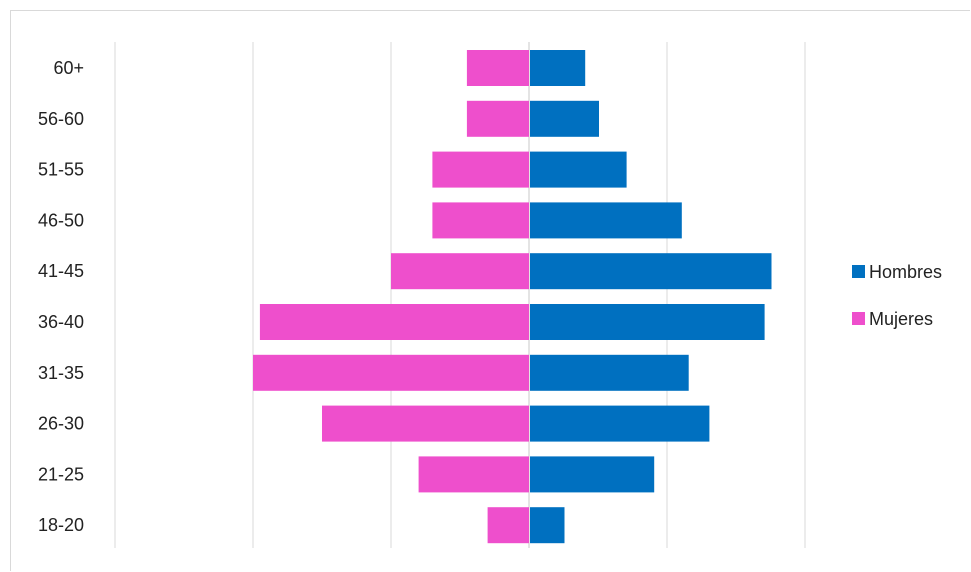 This screenshot has height=572, width=971. I want to click on category-label: 18-20, so click(61, 525).